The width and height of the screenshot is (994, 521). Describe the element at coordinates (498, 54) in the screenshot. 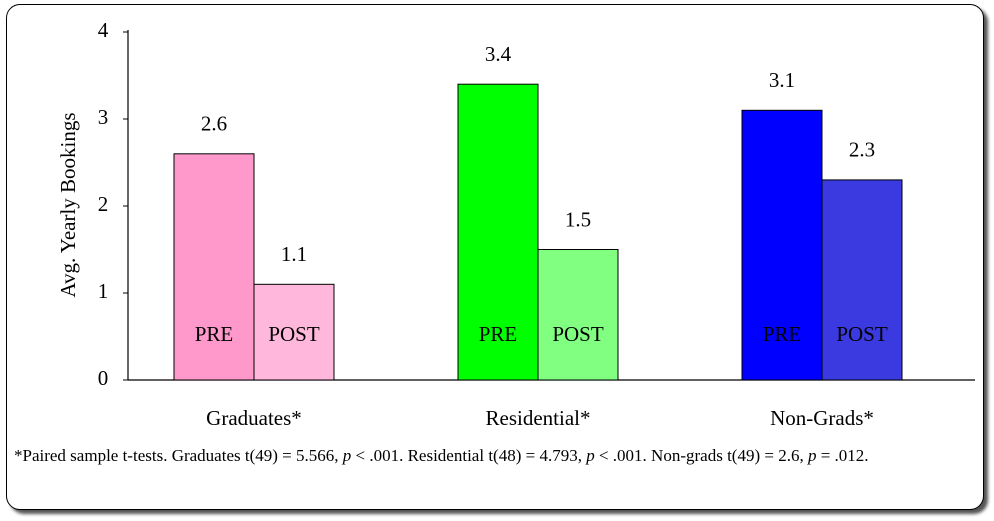

I see `value-label: 3.4` at that location.